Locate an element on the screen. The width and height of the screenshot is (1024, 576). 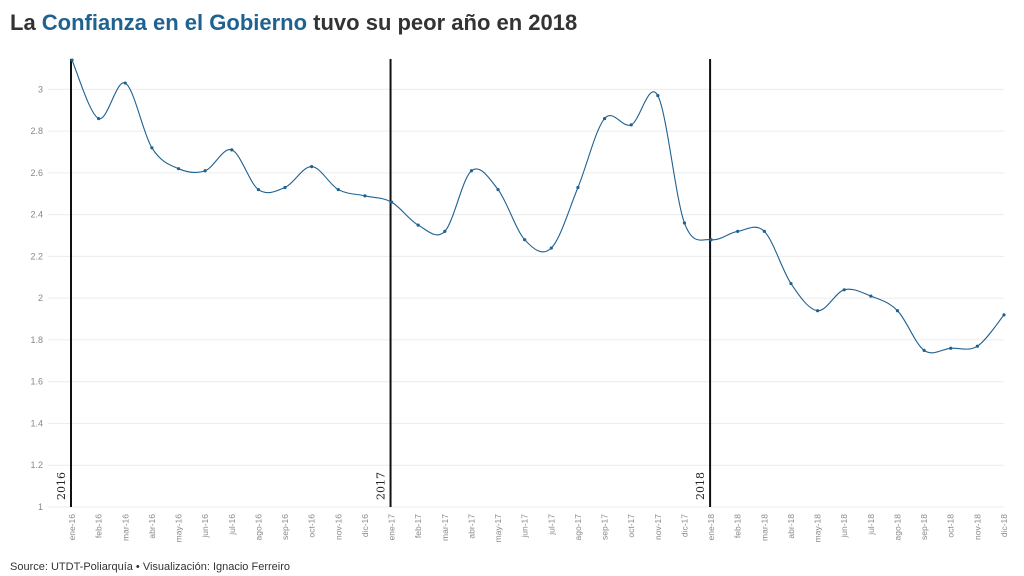
y-tick-label: 1.4 is located at coordinates (36, 423).